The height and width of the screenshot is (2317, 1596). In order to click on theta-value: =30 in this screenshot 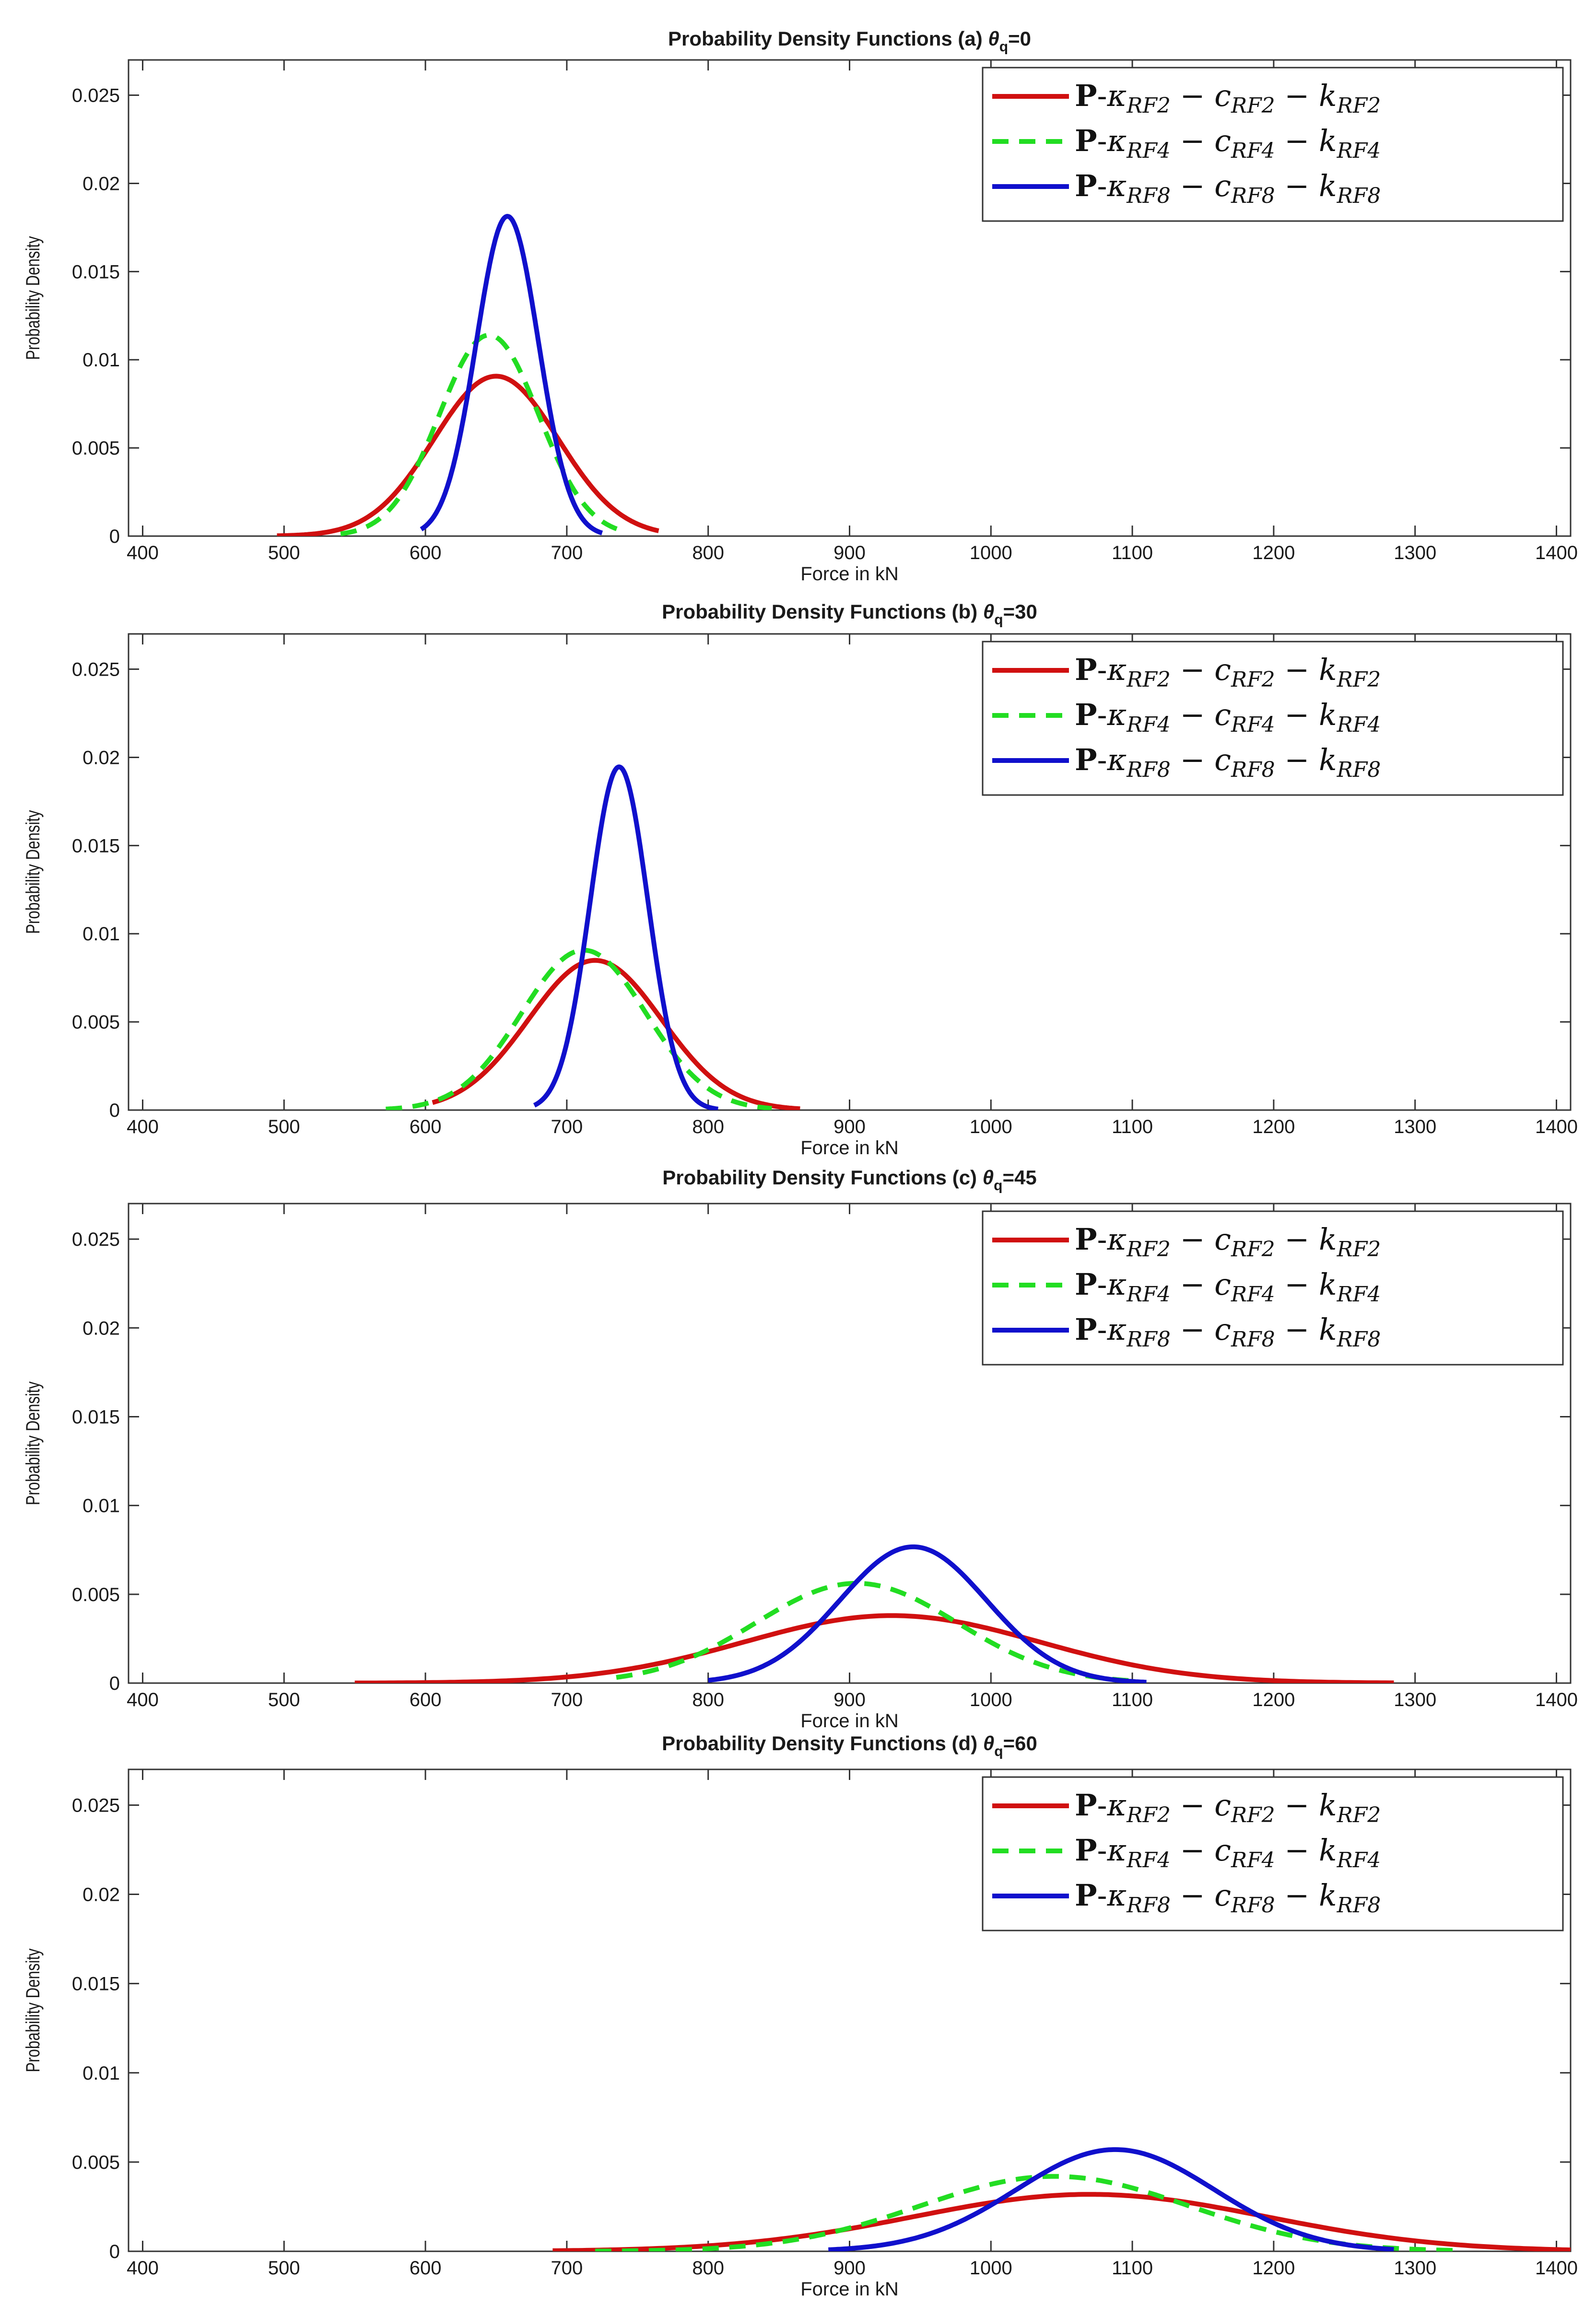, I will do `click(1020, 612)`.